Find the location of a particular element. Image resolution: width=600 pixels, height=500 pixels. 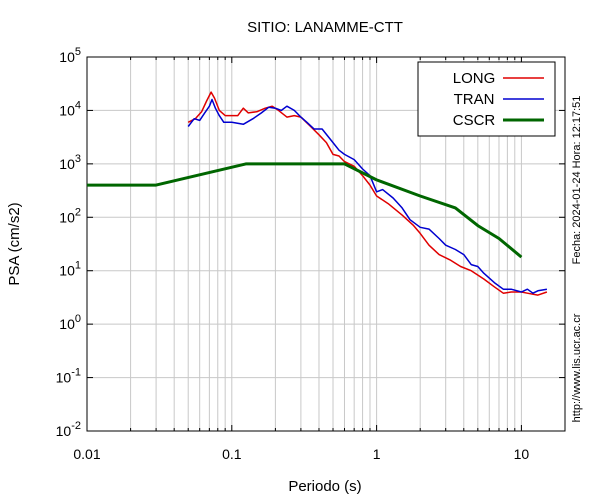

x-tick-label: 1 is located at coordinates (377, 454).